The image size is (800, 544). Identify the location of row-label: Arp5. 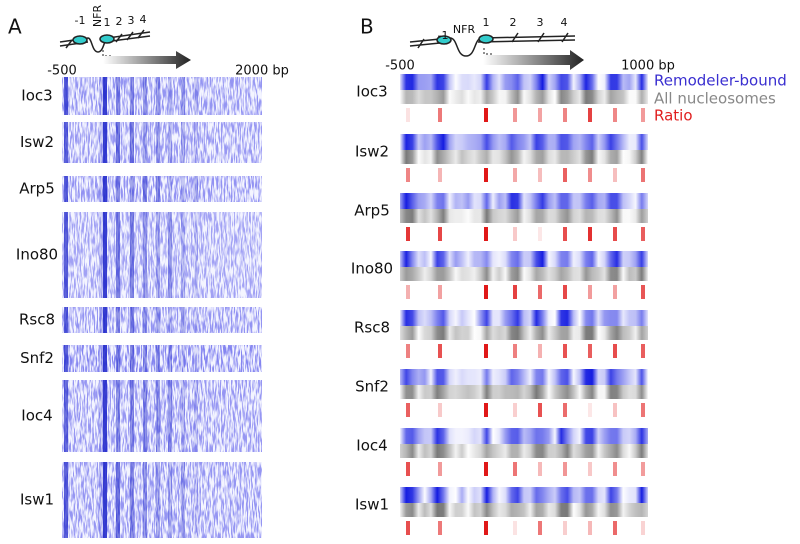
(37, 189).